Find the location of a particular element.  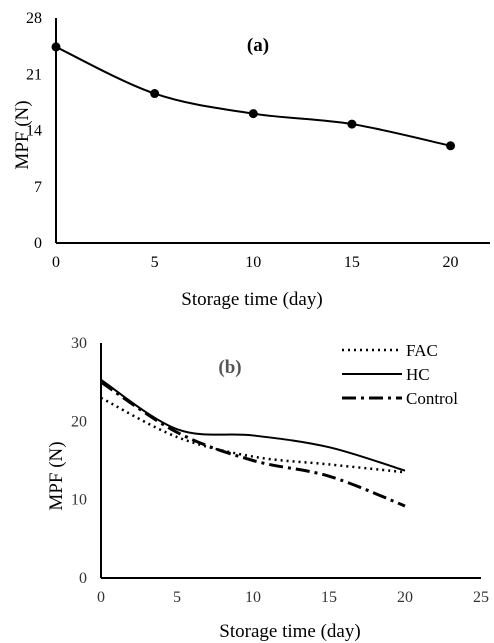

panel-a-y-tick-28: 28 is located at coordinates (34, 18).